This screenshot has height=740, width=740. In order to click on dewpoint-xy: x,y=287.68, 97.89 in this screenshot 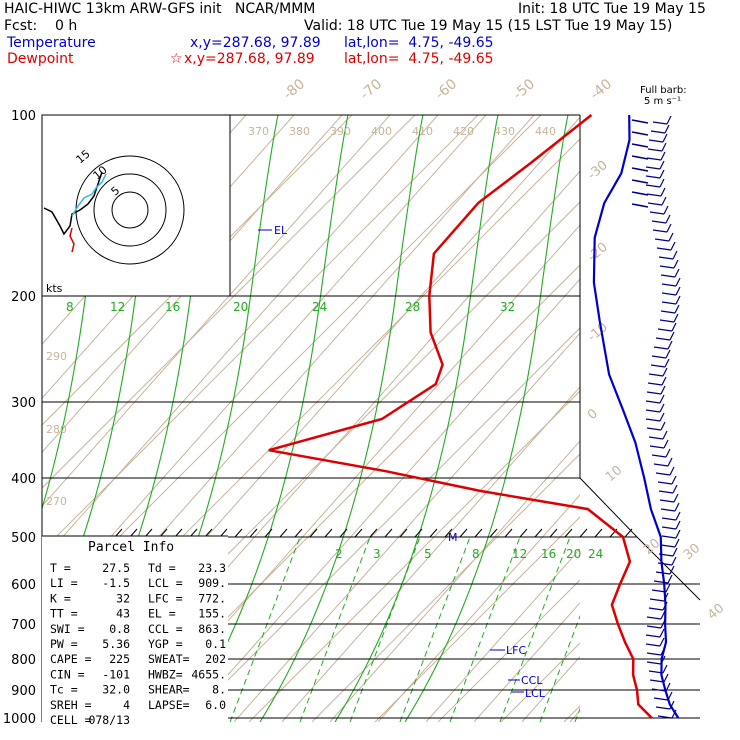, I will do `click(249, 59)`.